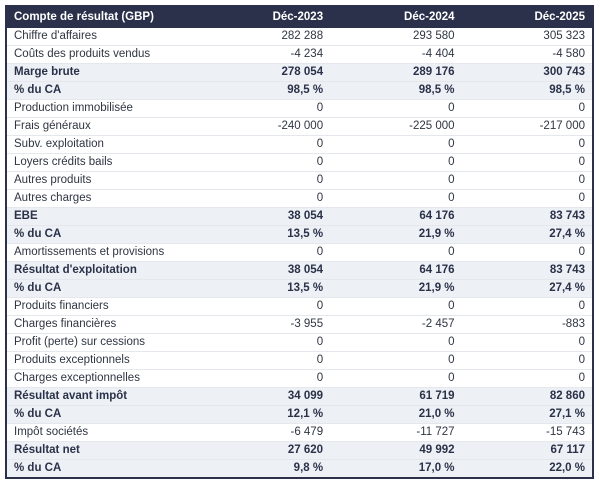 The image size is (600, 481). Describe the element at coordinates (102, 450) in the screenshot. I see `row-label: Résultat net` at that location.